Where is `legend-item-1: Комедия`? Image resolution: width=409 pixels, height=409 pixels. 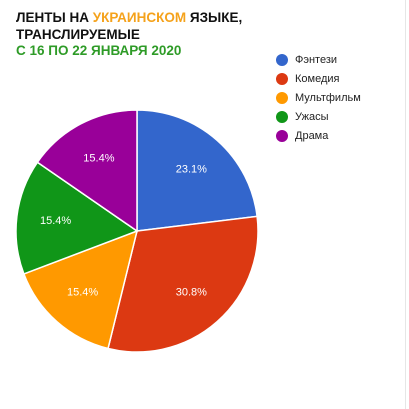
legend-item-1: Комедия is located at coordinates (318, 78).